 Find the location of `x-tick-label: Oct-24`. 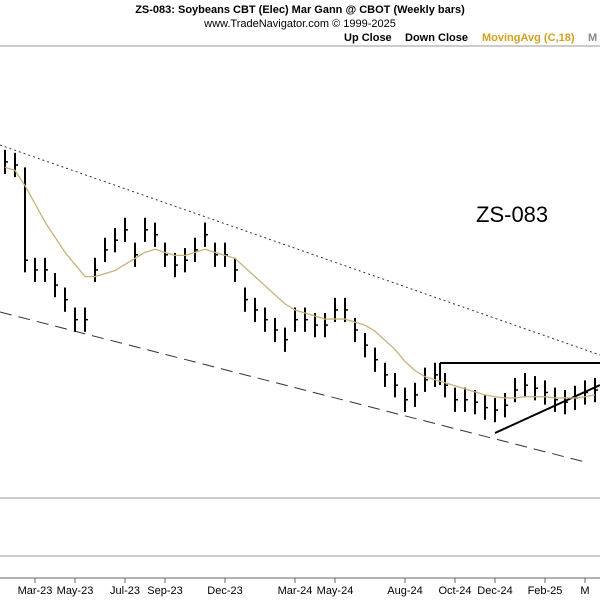

x-tick-label: Oct-24 is located at coordinates (454, 591).